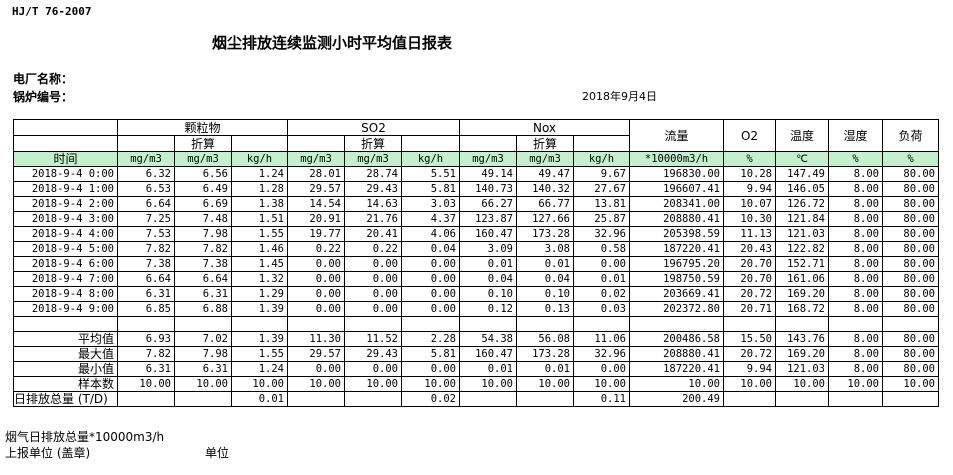 The image size is (953, 475). What do you see at coordinates (146, 219) in the screenshot?
I see `value-cell: 7.25` at bounding box center [146, 219].